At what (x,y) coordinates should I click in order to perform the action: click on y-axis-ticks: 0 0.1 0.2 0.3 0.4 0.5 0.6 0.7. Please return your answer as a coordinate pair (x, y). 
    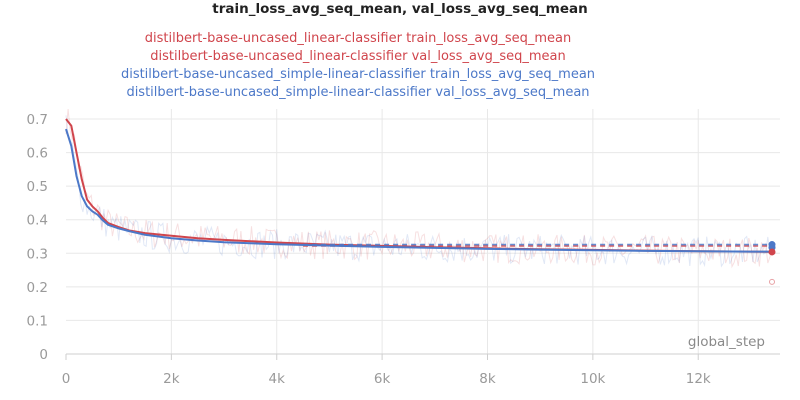
    Looking at the image, I should click on (37, 237).